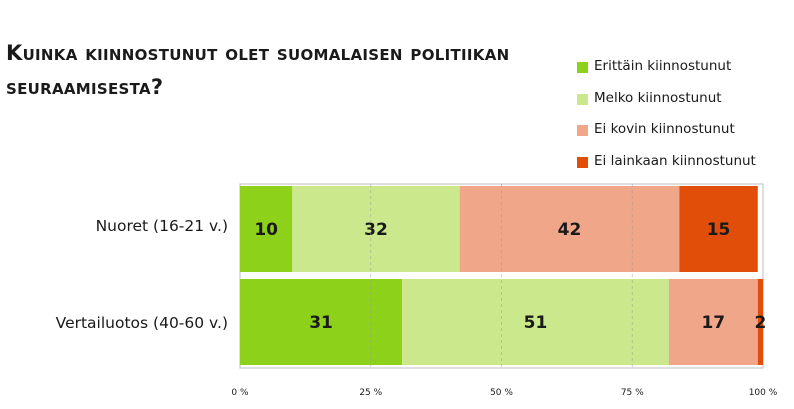 This screenshot has height=409, width=794. Describe the element at coordinates (240, 393) in the screenshot. I see `x-tick-label: 0 %` at that location.